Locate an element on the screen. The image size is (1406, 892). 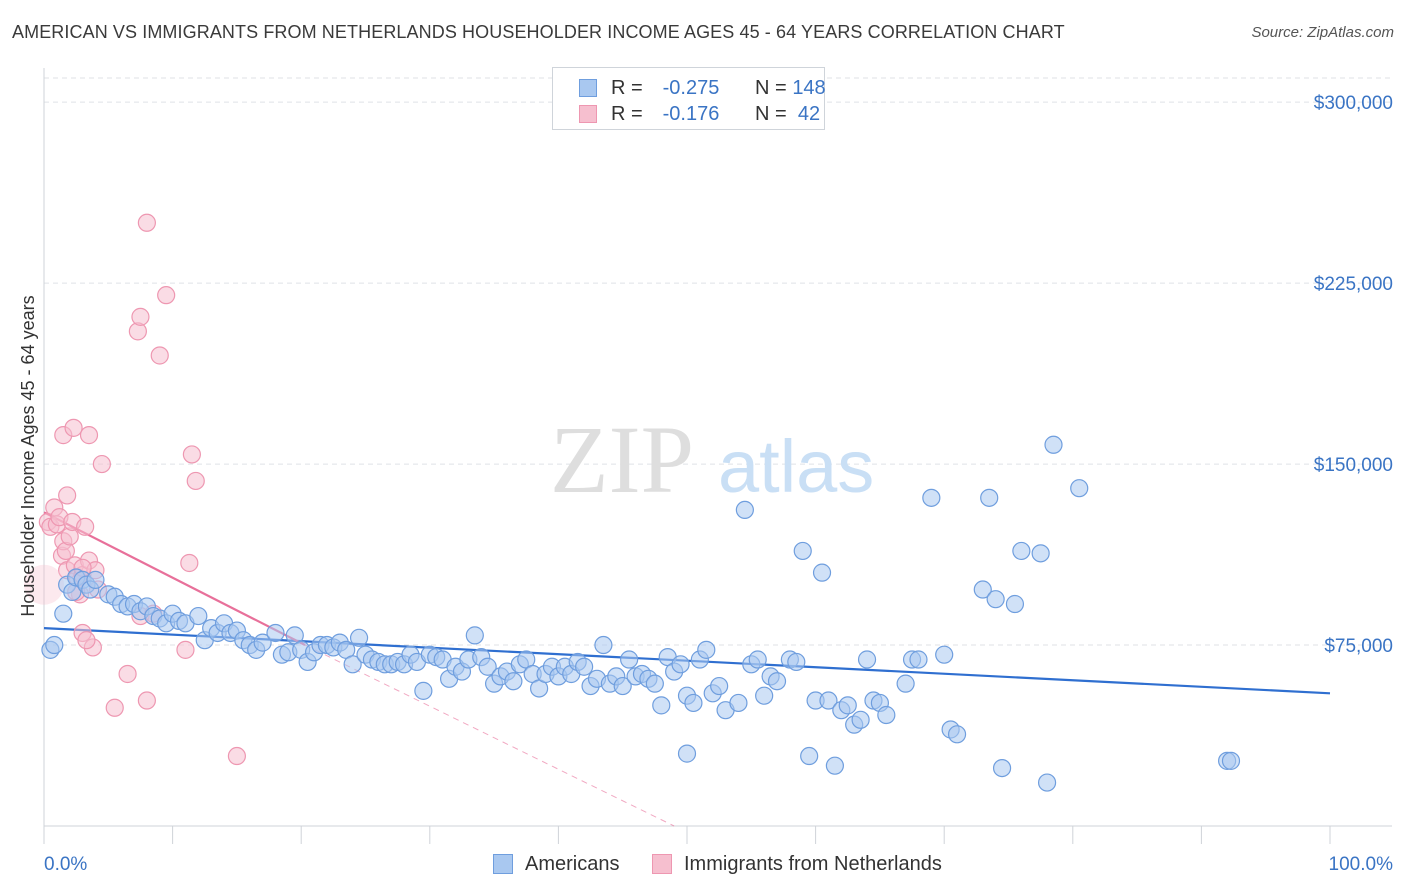
x-tick-label-max: 100.0% is located at coordinates (1361, 864).